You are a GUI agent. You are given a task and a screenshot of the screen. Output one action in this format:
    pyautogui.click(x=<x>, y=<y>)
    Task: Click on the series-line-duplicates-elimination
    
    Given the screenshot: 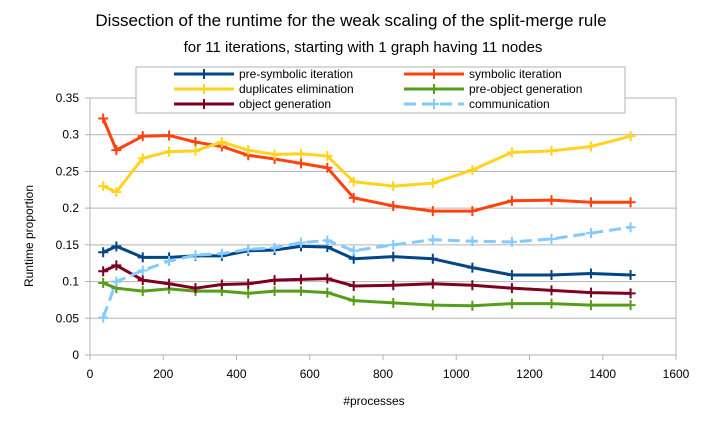 What is the action you would take?
    pyautogui.click(x=366, y=164)
    